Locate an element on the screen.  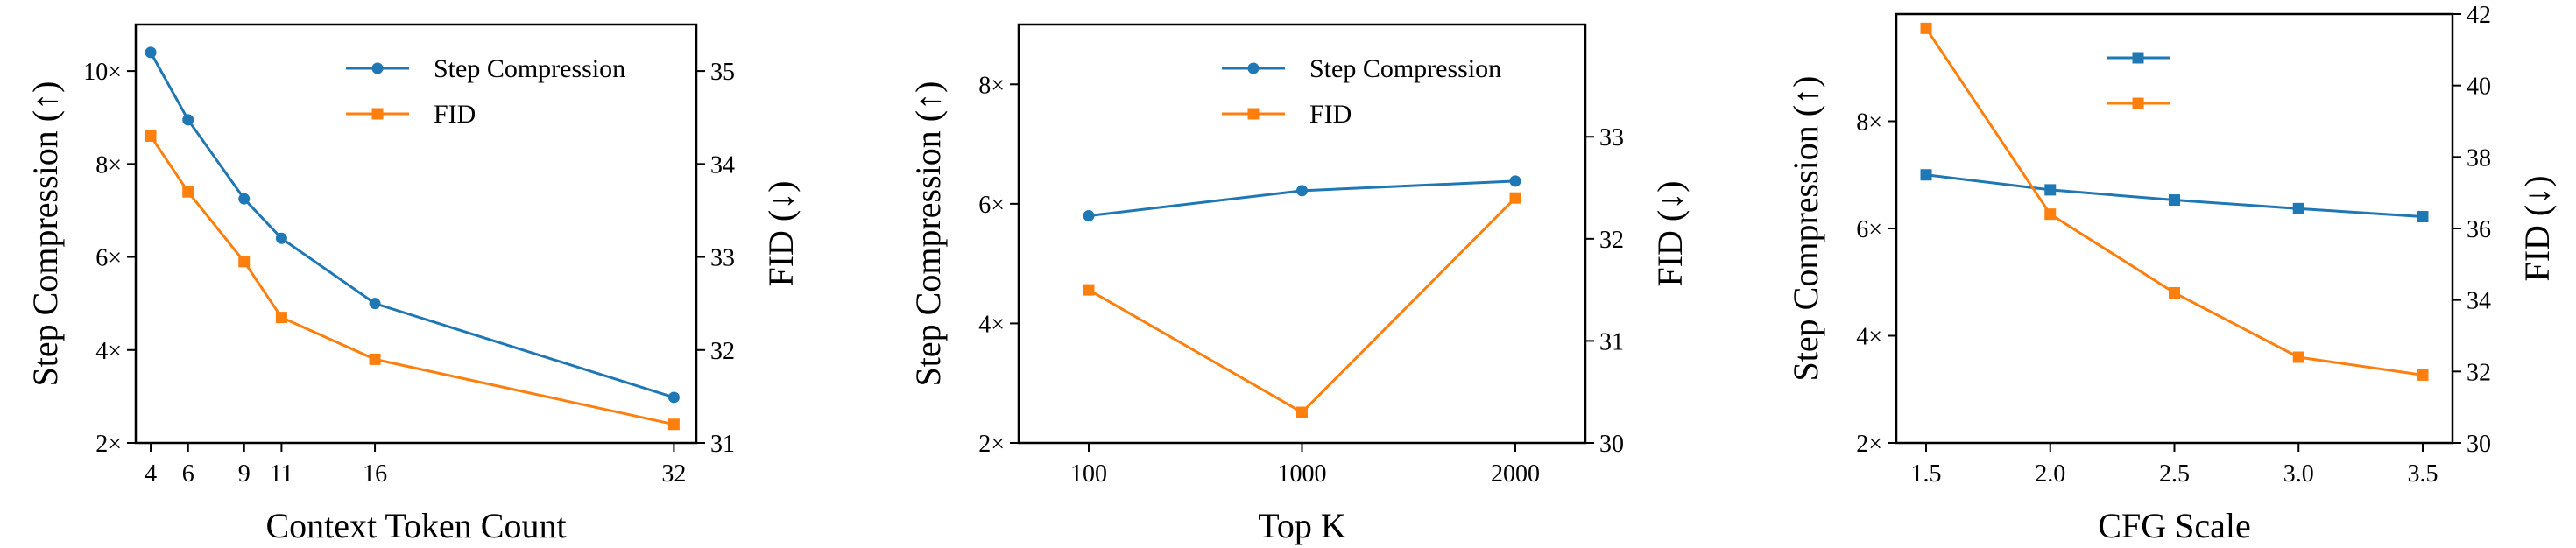
x-tick-label: 32 is located at coordinates (673, 474).